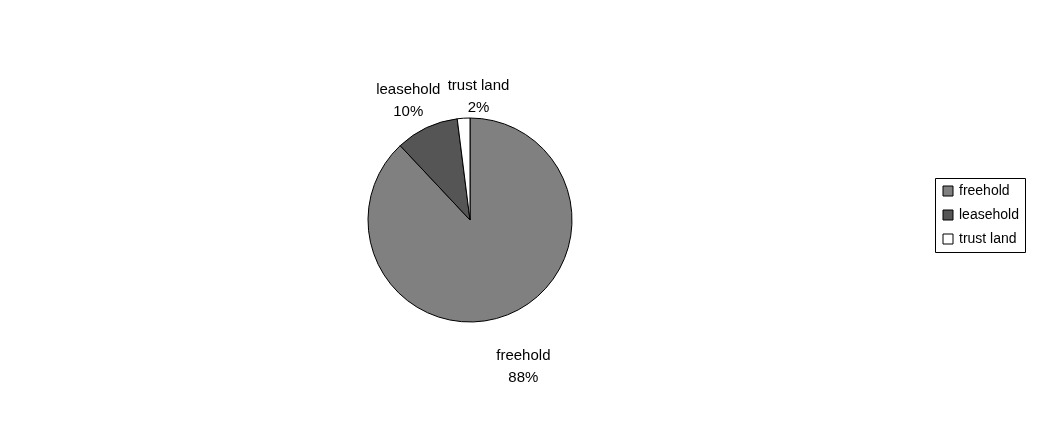  I want to click on slice-label: freehold, so click(523, 354).